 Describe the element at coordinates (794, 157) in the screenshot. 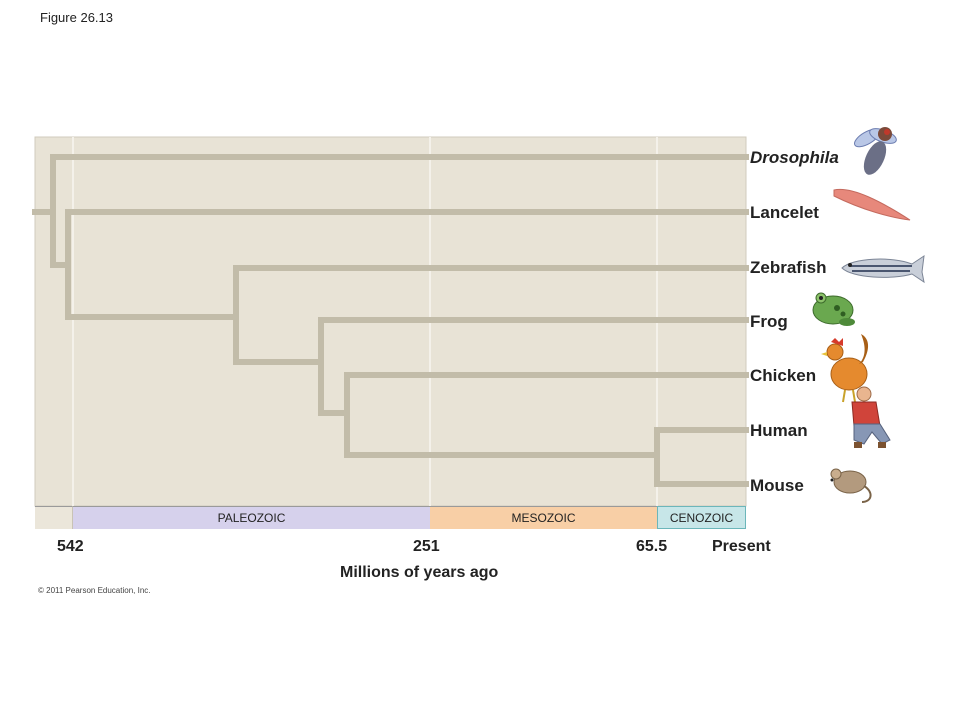

I see `taxon-drosophila: Drosophila` at that location.